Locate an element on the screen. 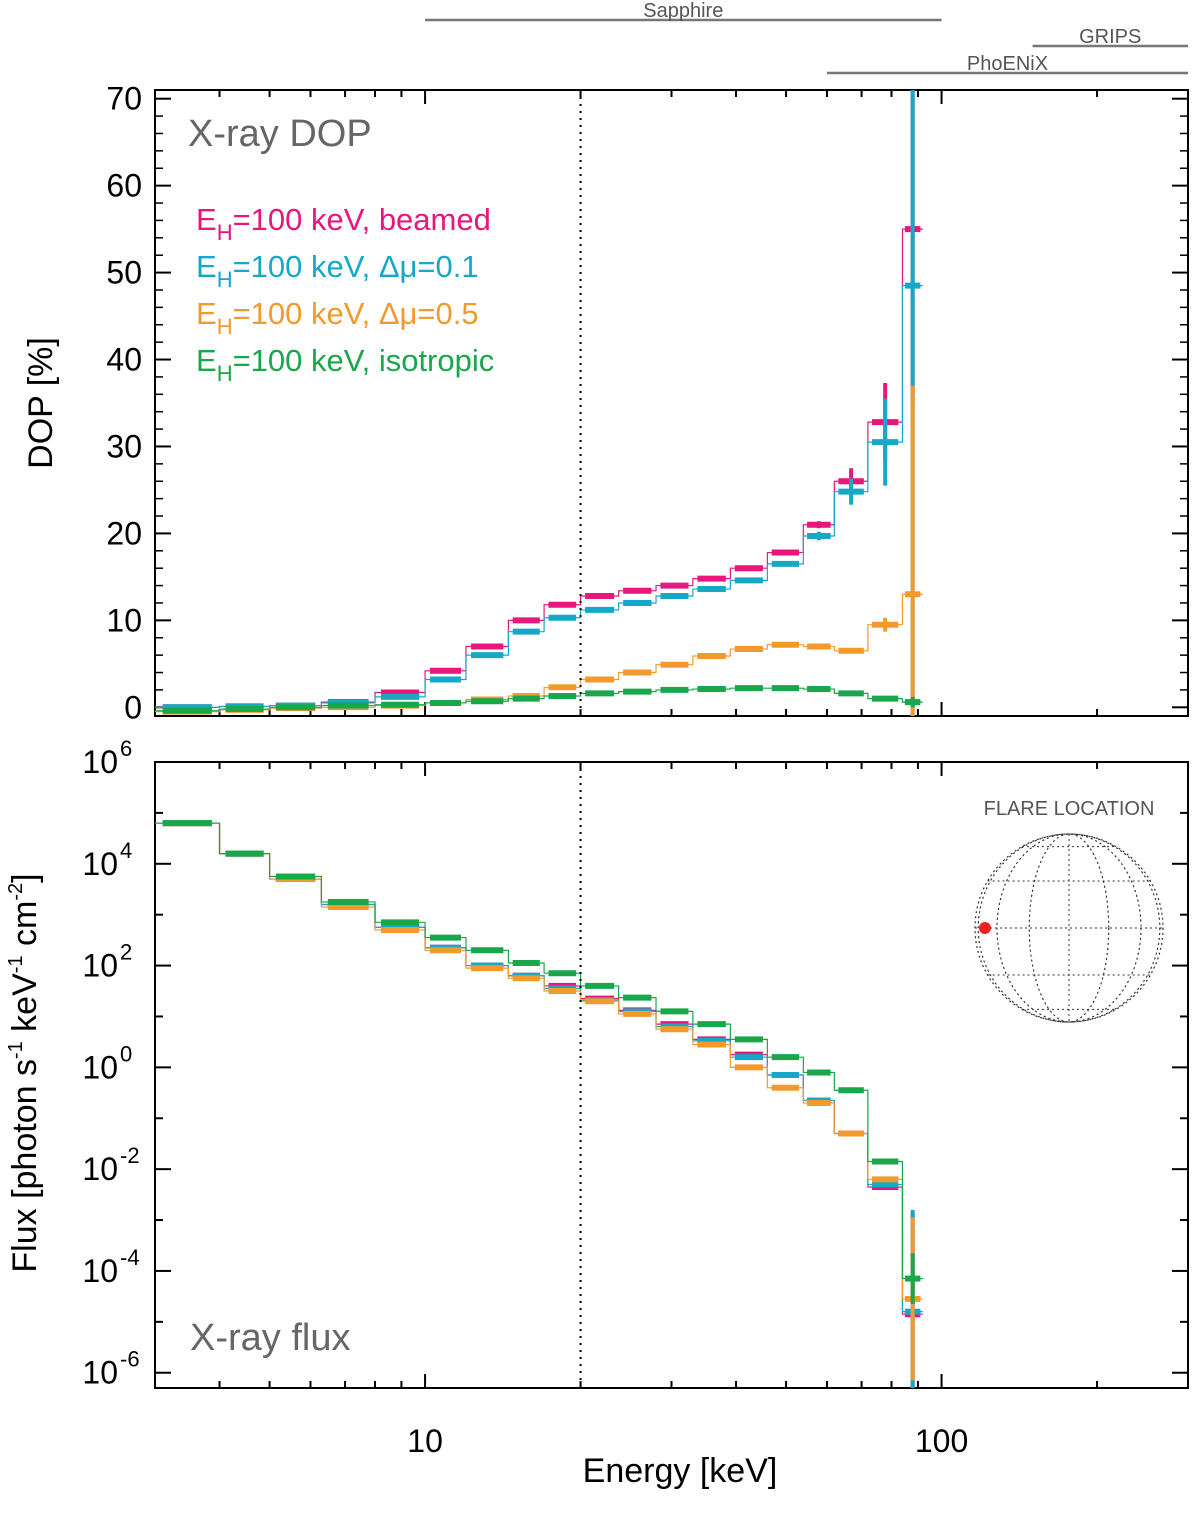  flux-y-tick-exponent: 0 is located at coordinates (126, 1053).